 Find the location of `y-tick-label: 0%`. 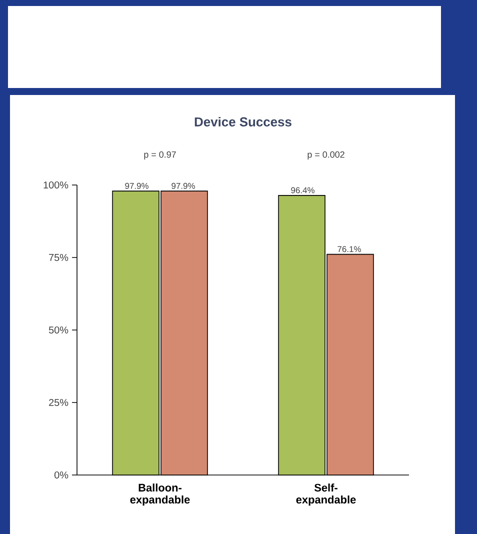

y-tick-label: 0% is located at coordinates (61, 475).